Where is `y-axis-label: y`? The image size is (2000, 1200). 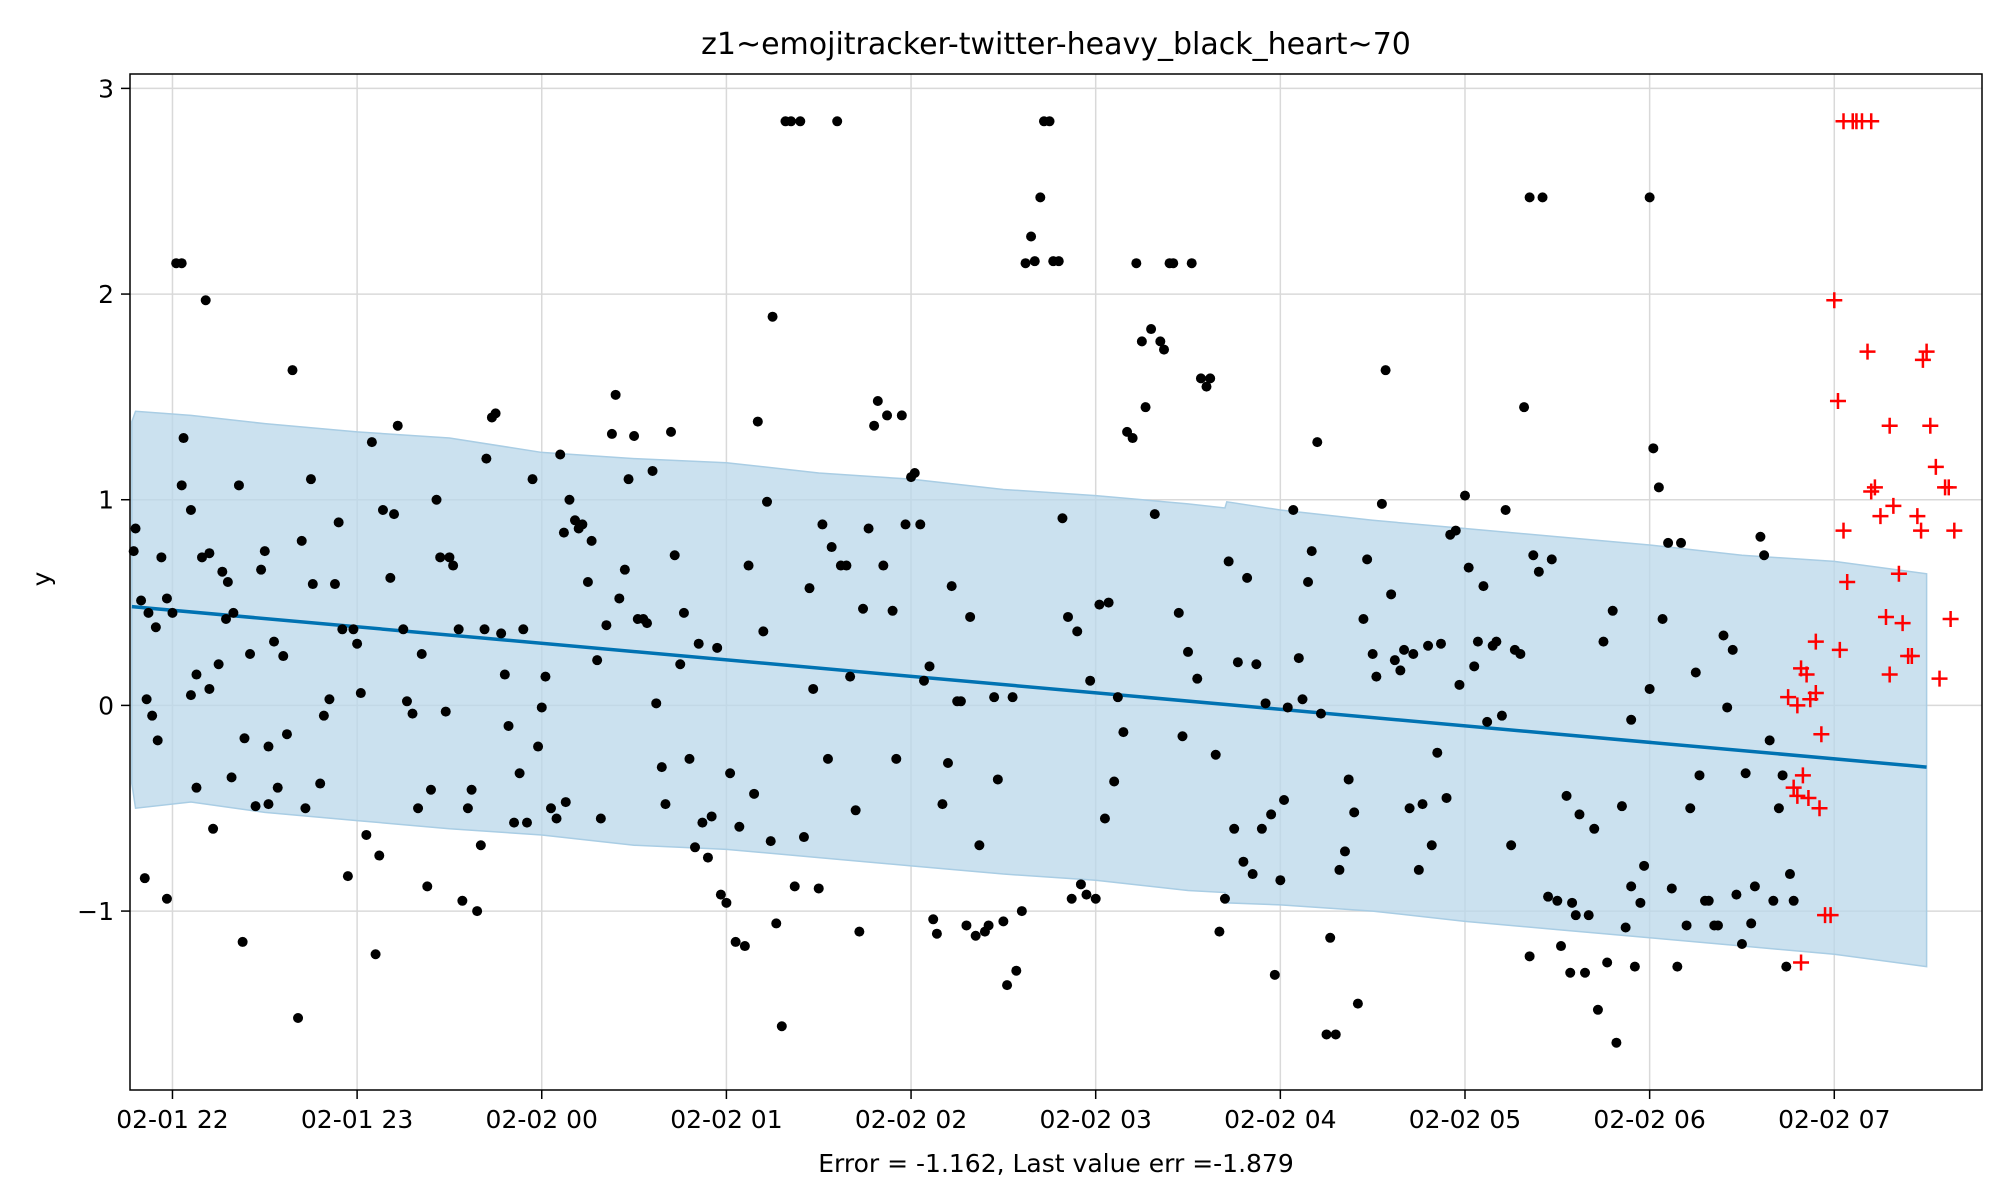
y-axis-label: y is located at coordinates (41, 578).